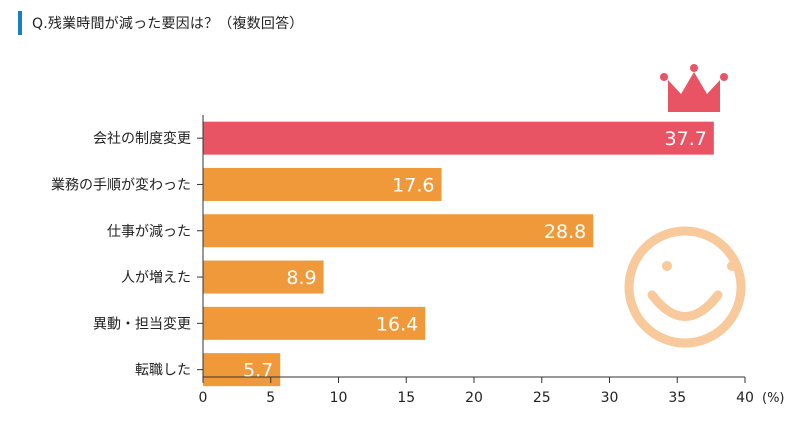  Describe the element at coordinates (163, 371) in the screenshot. I see `category-label: 転職した` at that location.